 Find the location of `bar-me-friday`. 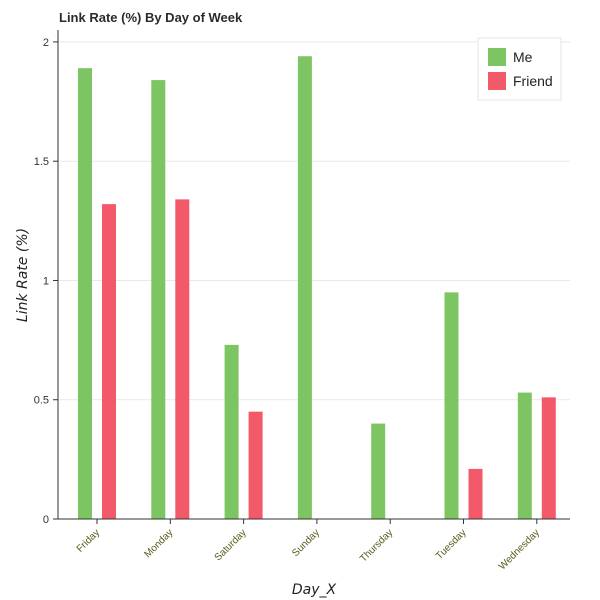

bar-me-friday is located at coordinates (85, 293).